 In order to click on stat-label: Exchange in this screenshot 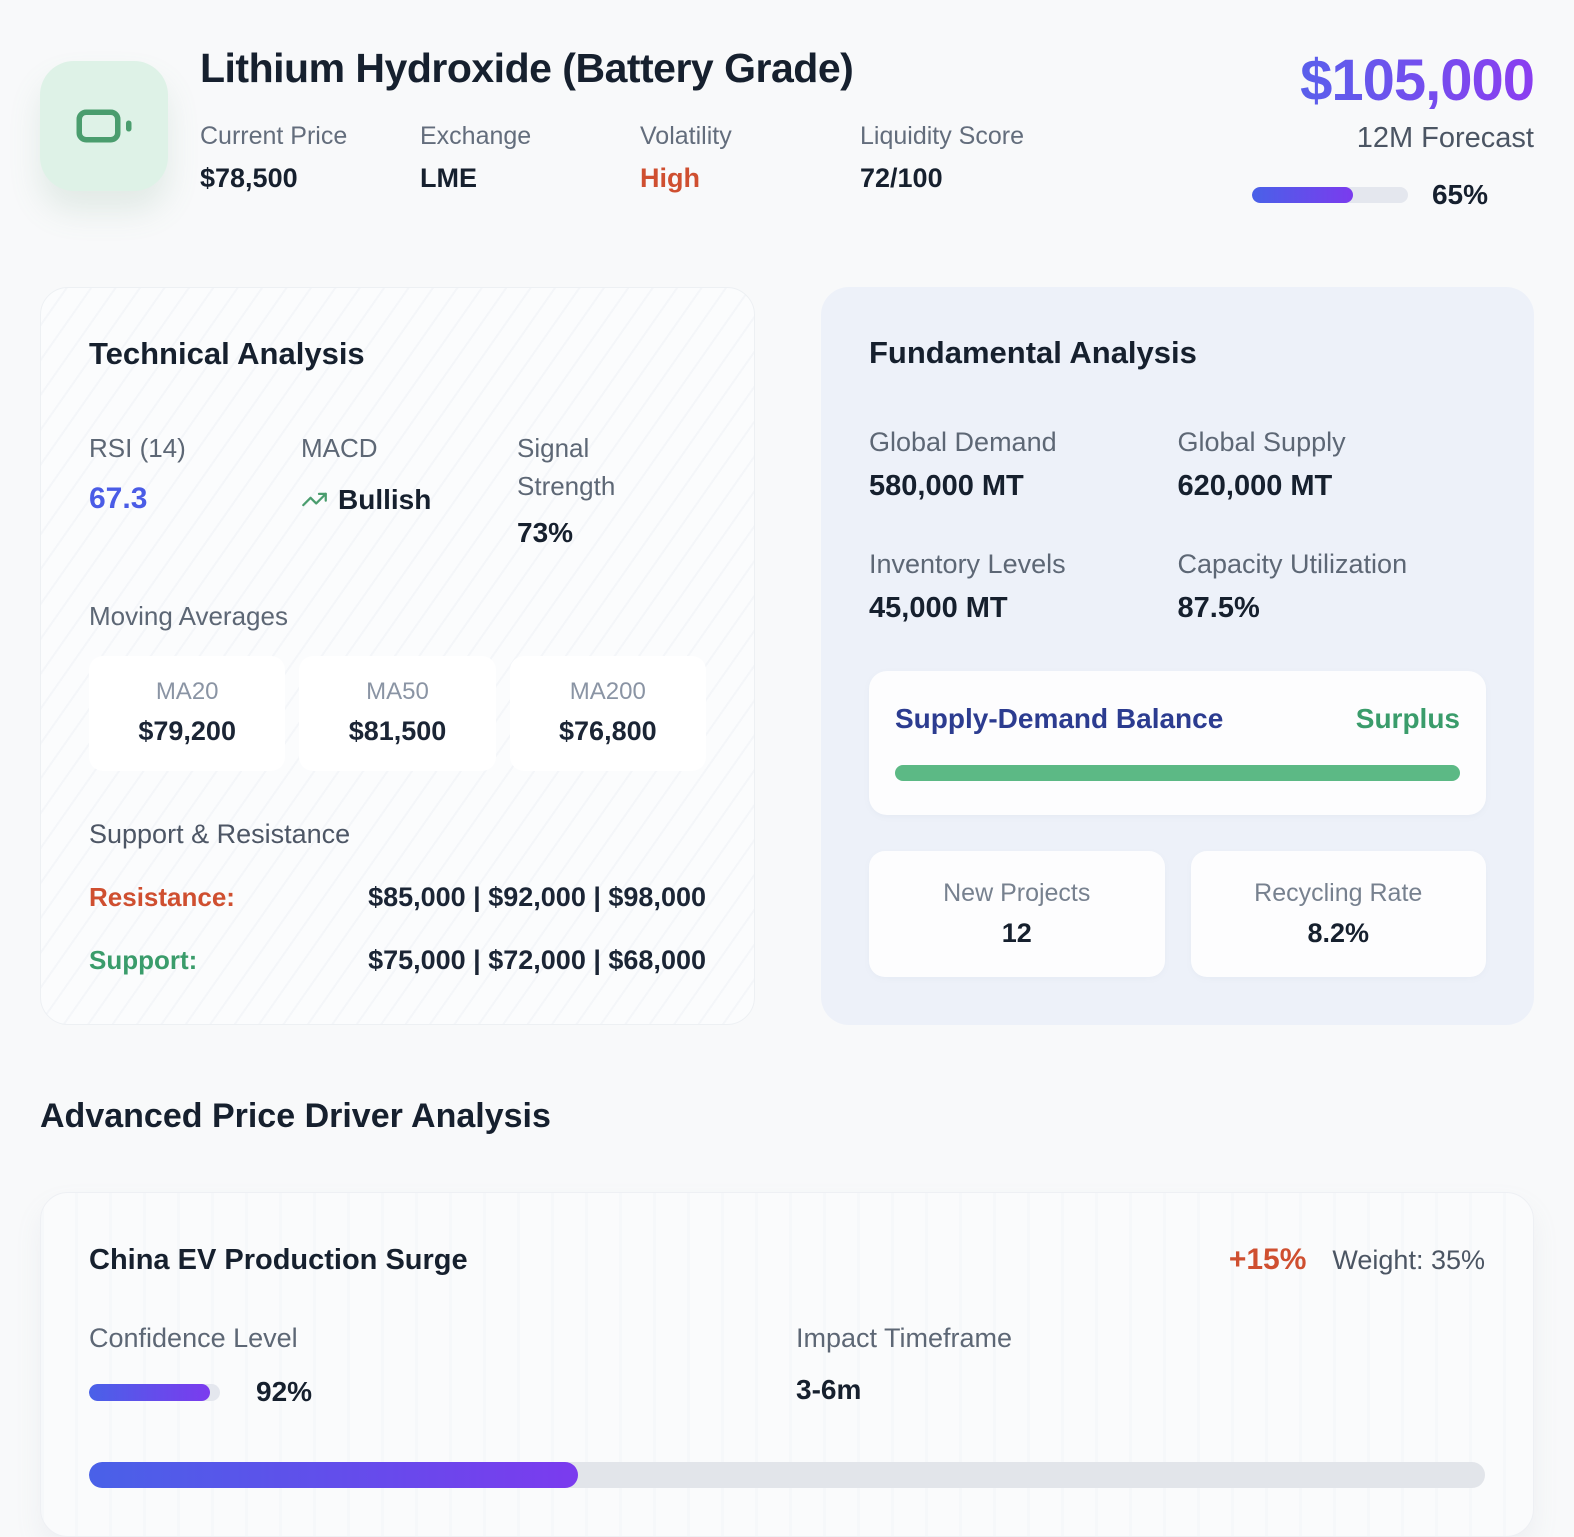, I will do `click(476, 136)`.